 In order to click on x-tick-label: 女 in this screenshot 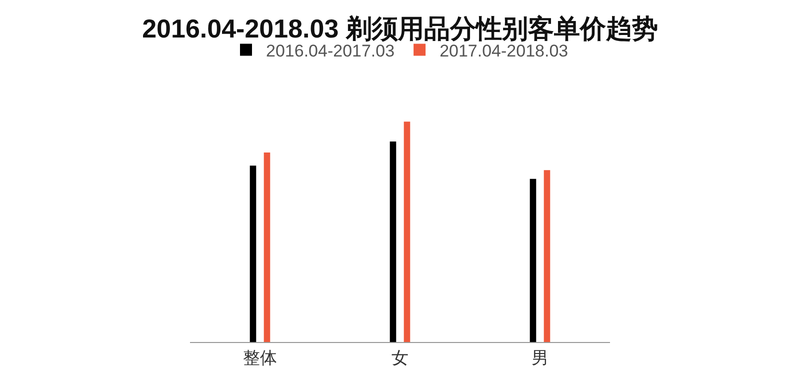, I will do `click(400, 358)`.